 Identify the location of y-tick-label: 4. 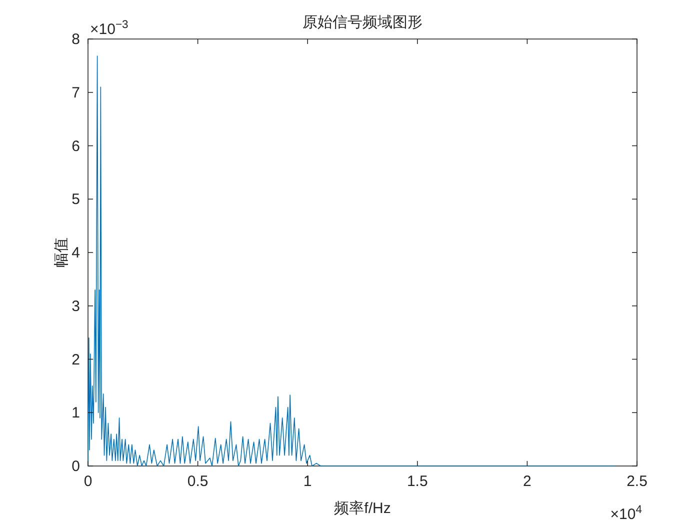
(76, 253).